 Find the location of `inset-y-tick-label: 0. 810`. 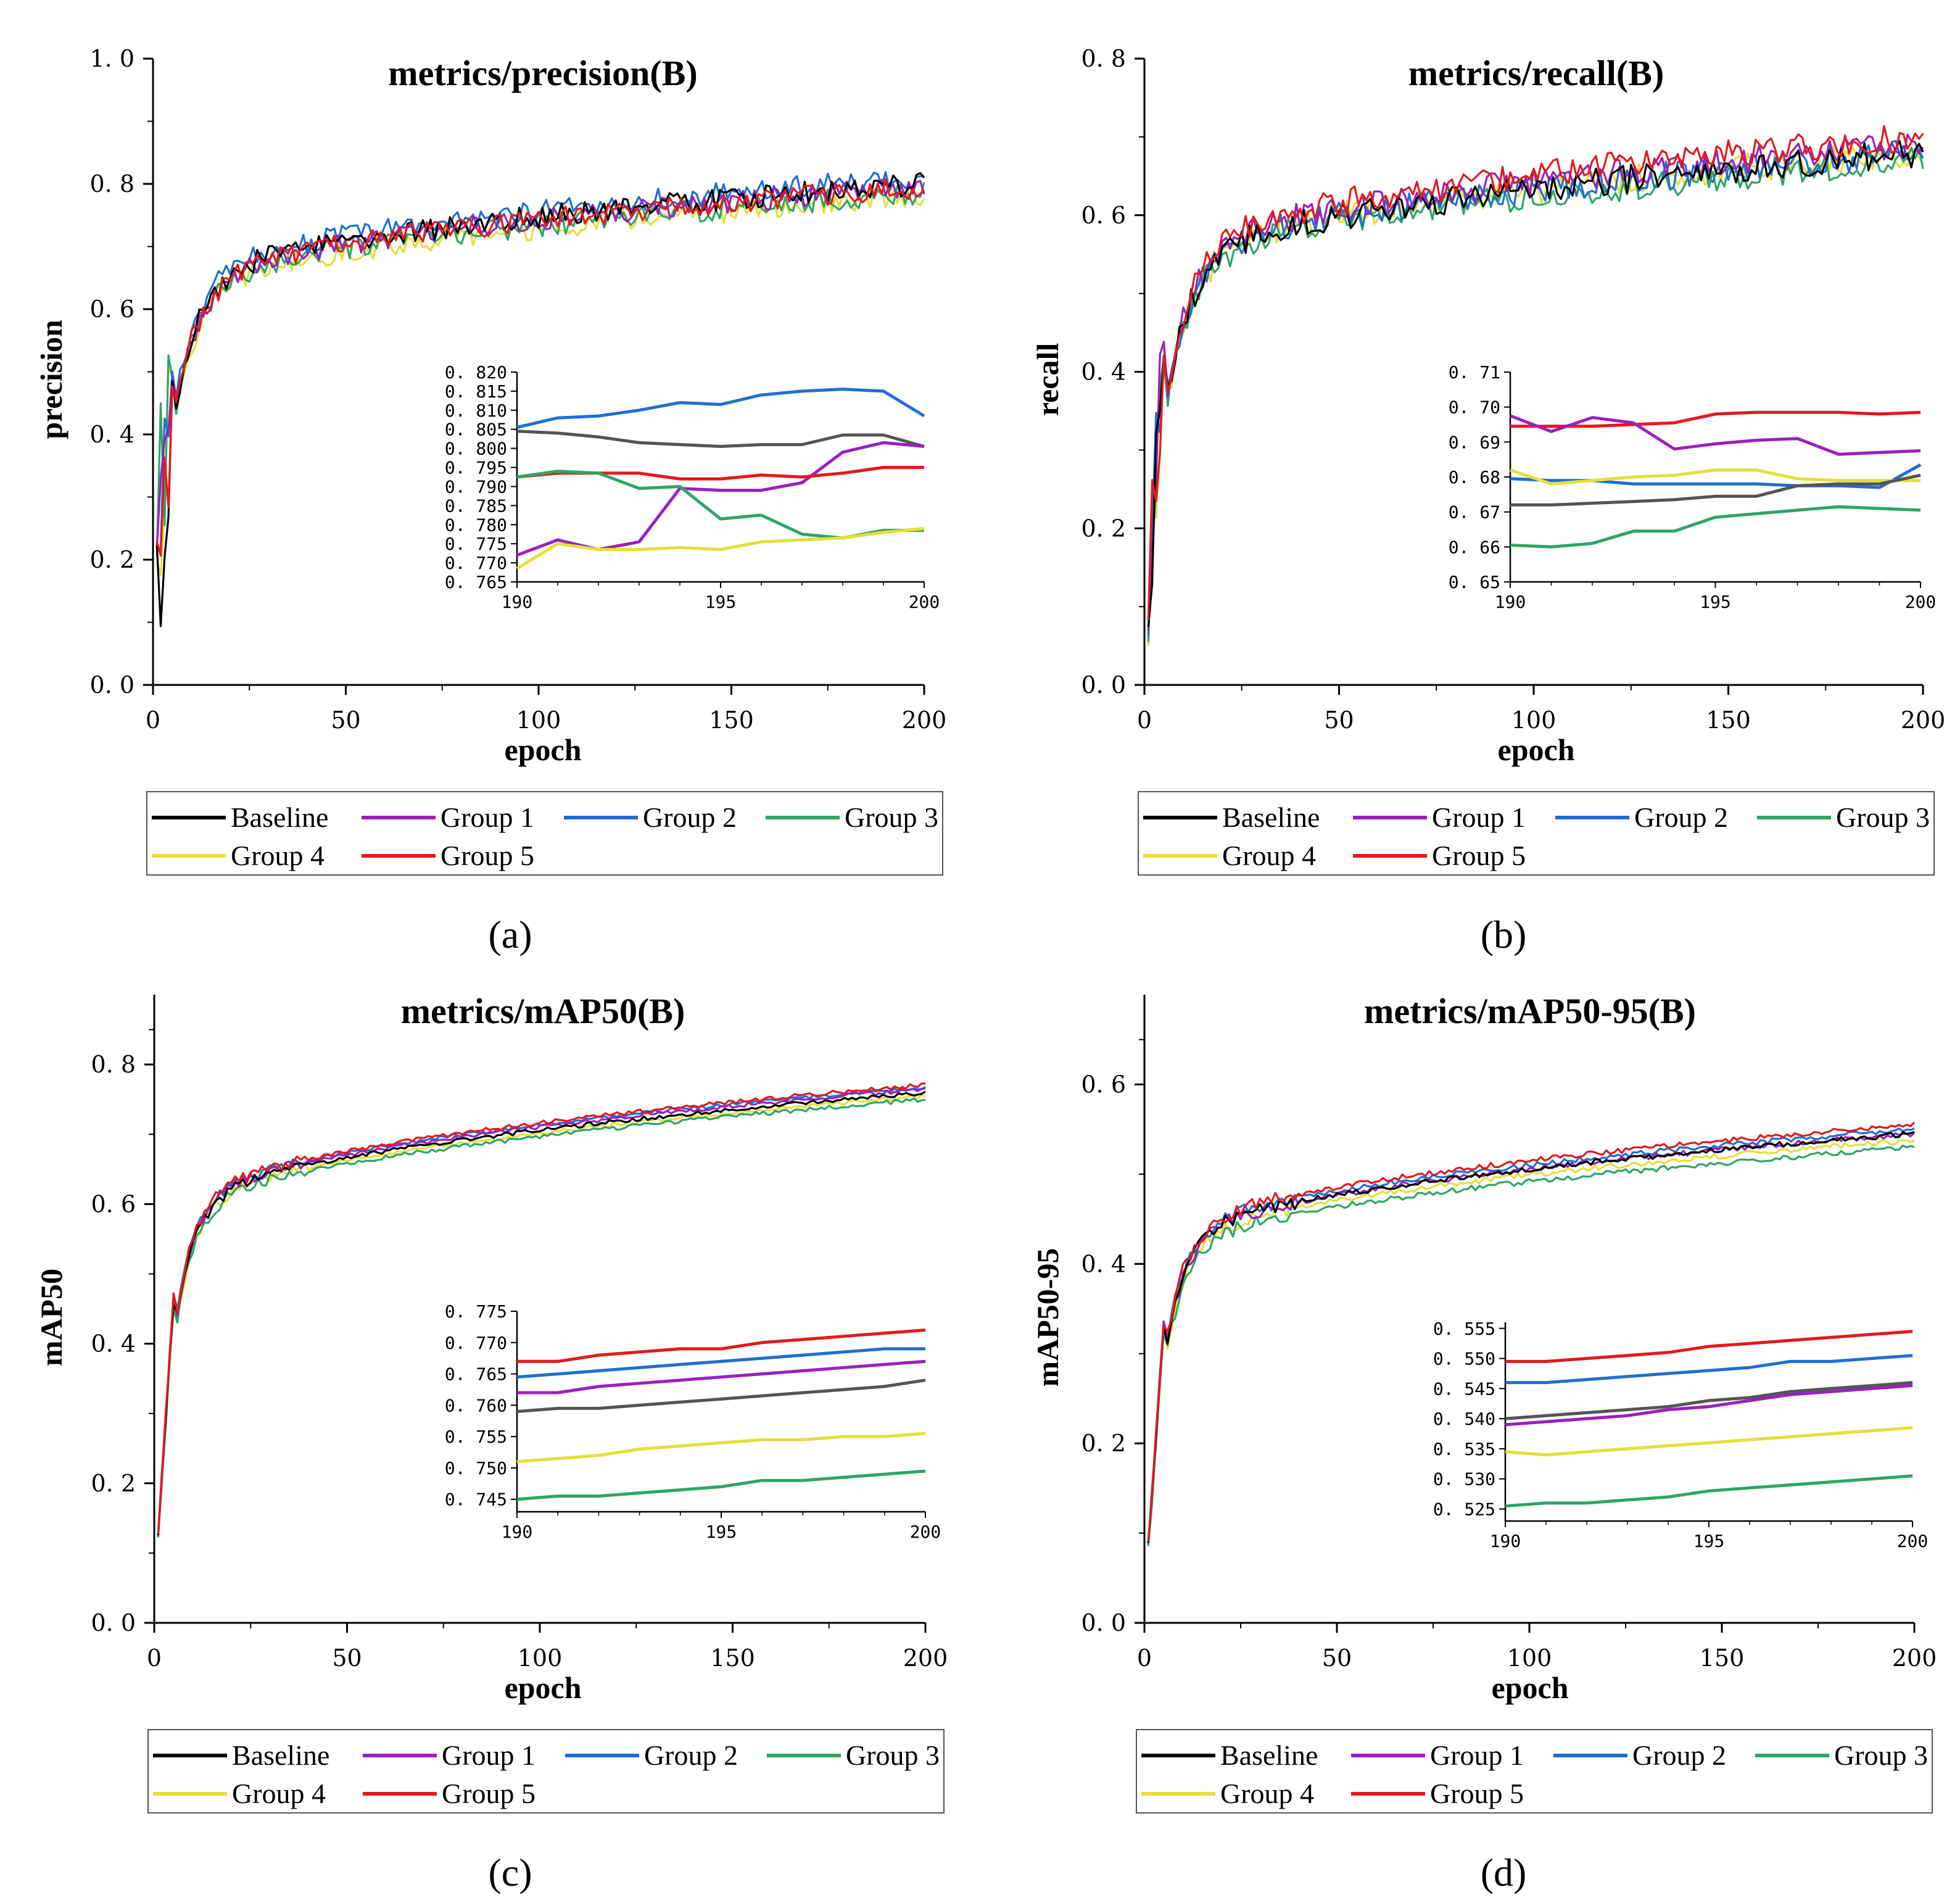

inset-y-tick-label: 0. 810 is located at coordinates (476, 410).